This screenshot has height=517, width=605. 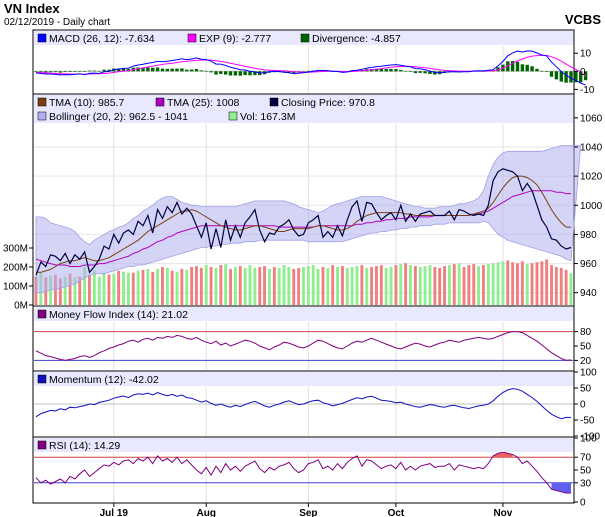 What do you see at coordinates (118, 117) in the screenshot?
I see `price-legend-bollinger: Bollinger (20, 2): 962.5 - 1041` at bounding box center [118, 117].